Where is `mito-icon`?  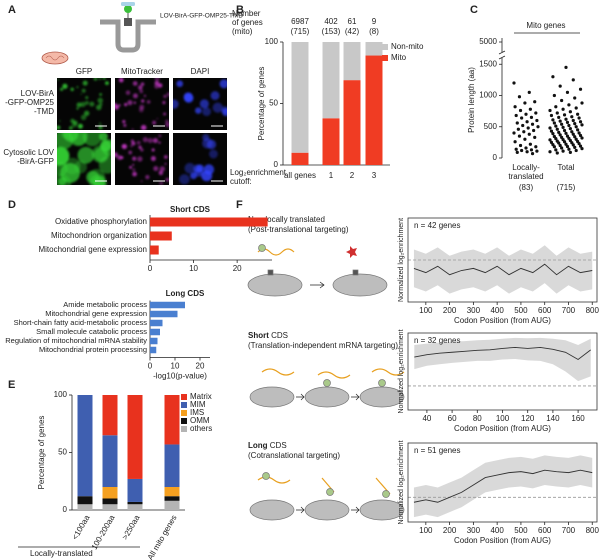
mito-icon is located at coordinates (55, 58).